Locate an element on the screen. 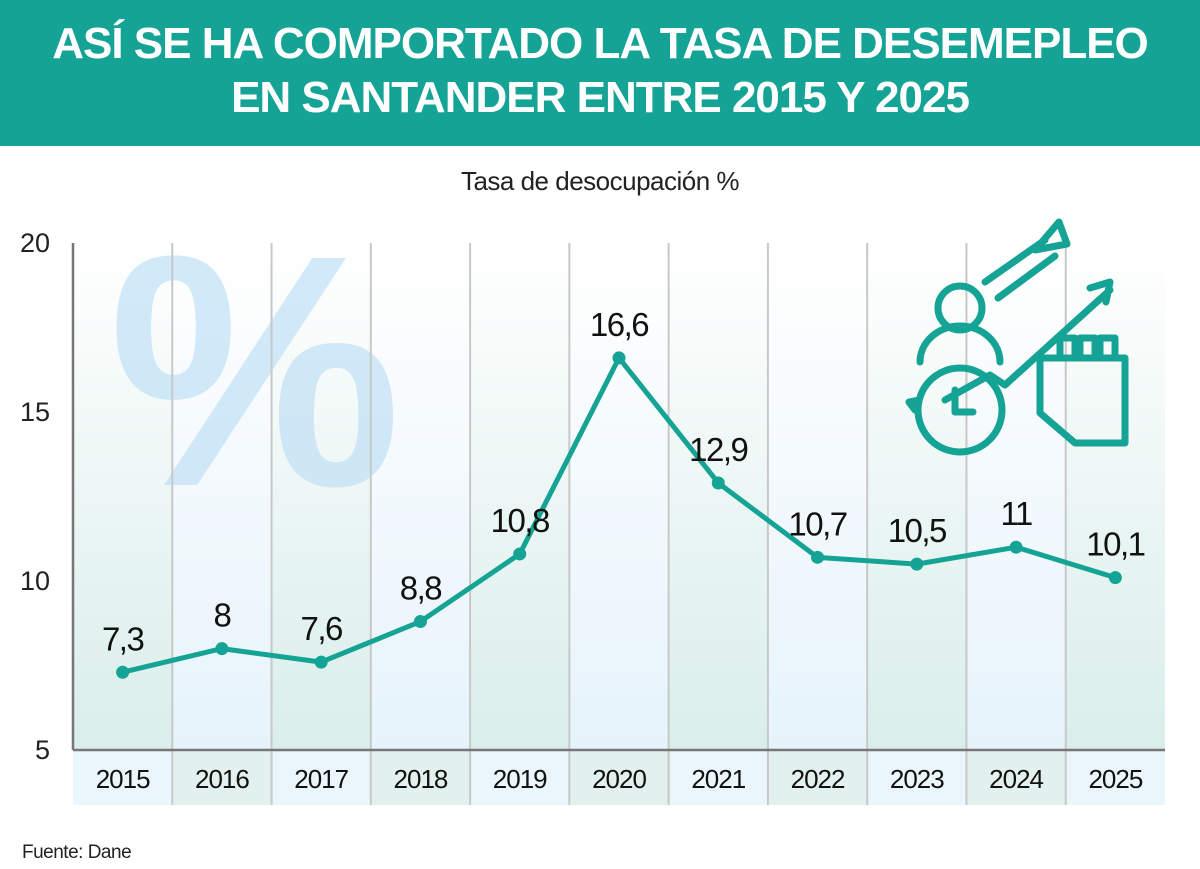 This screenshot has height=869, width=1200. data-label: 12,9 is located at coordinates (718, 449).